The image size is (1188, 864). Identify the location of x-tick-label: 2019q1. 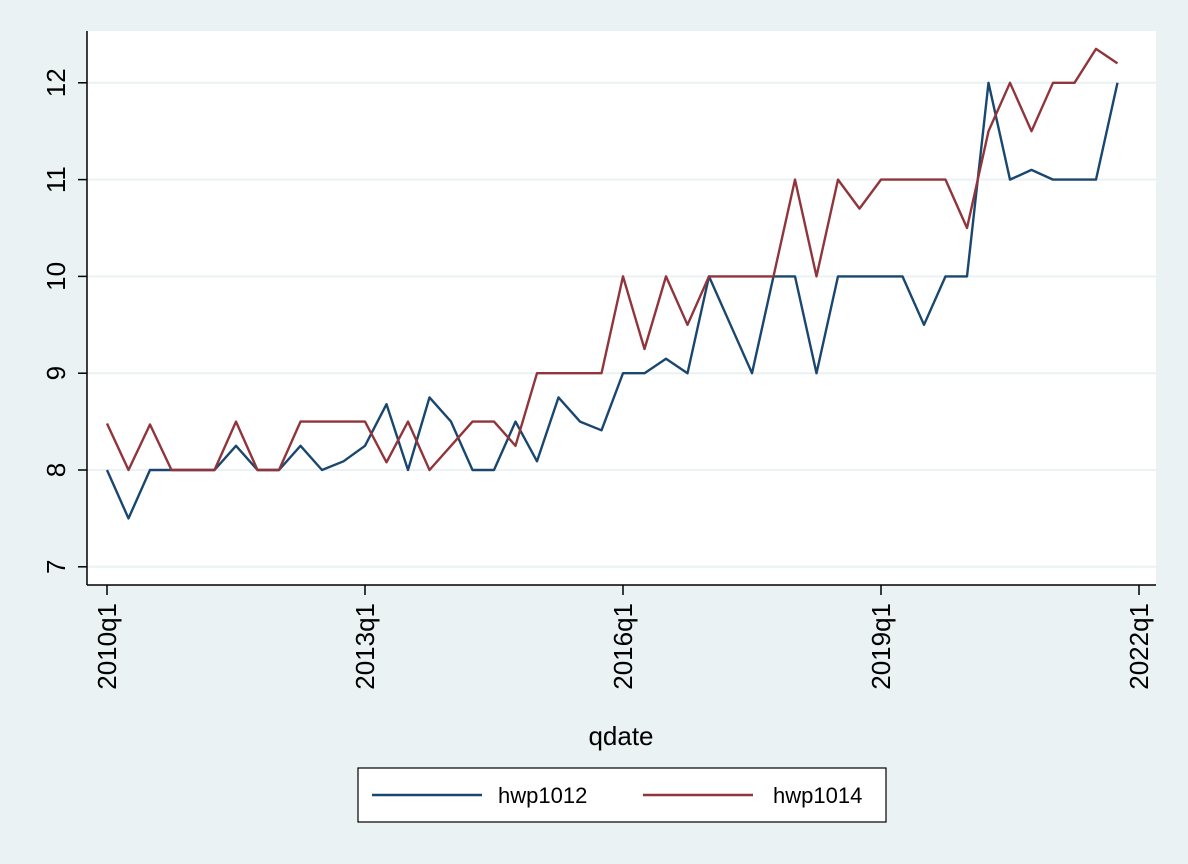
(881, 646).